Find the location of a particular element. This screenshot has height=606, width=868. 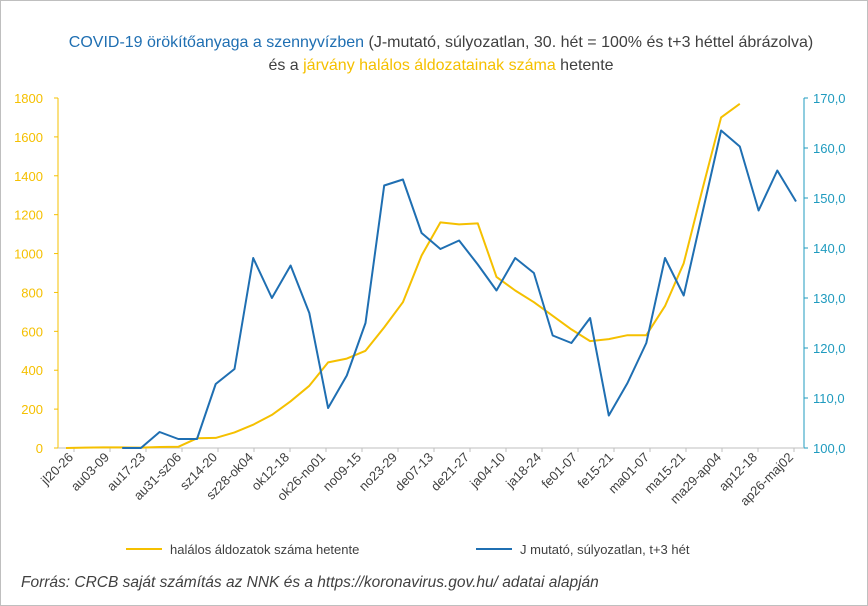

x-tick-label: au03-09 is located at coordinates (90, 472).